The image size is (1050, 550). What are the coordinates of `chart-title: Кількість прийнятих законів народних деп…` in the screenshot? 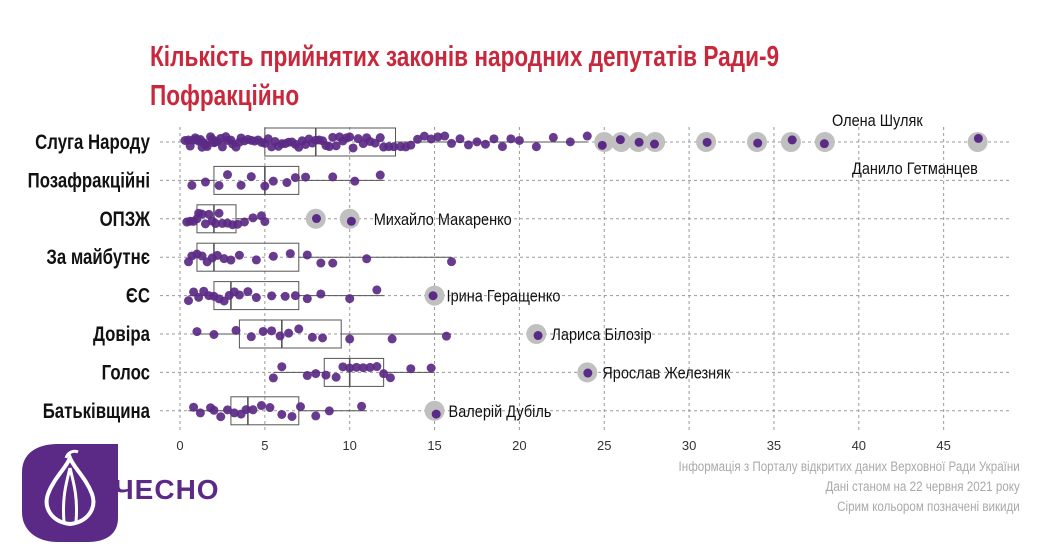 It's located at (485, 77).